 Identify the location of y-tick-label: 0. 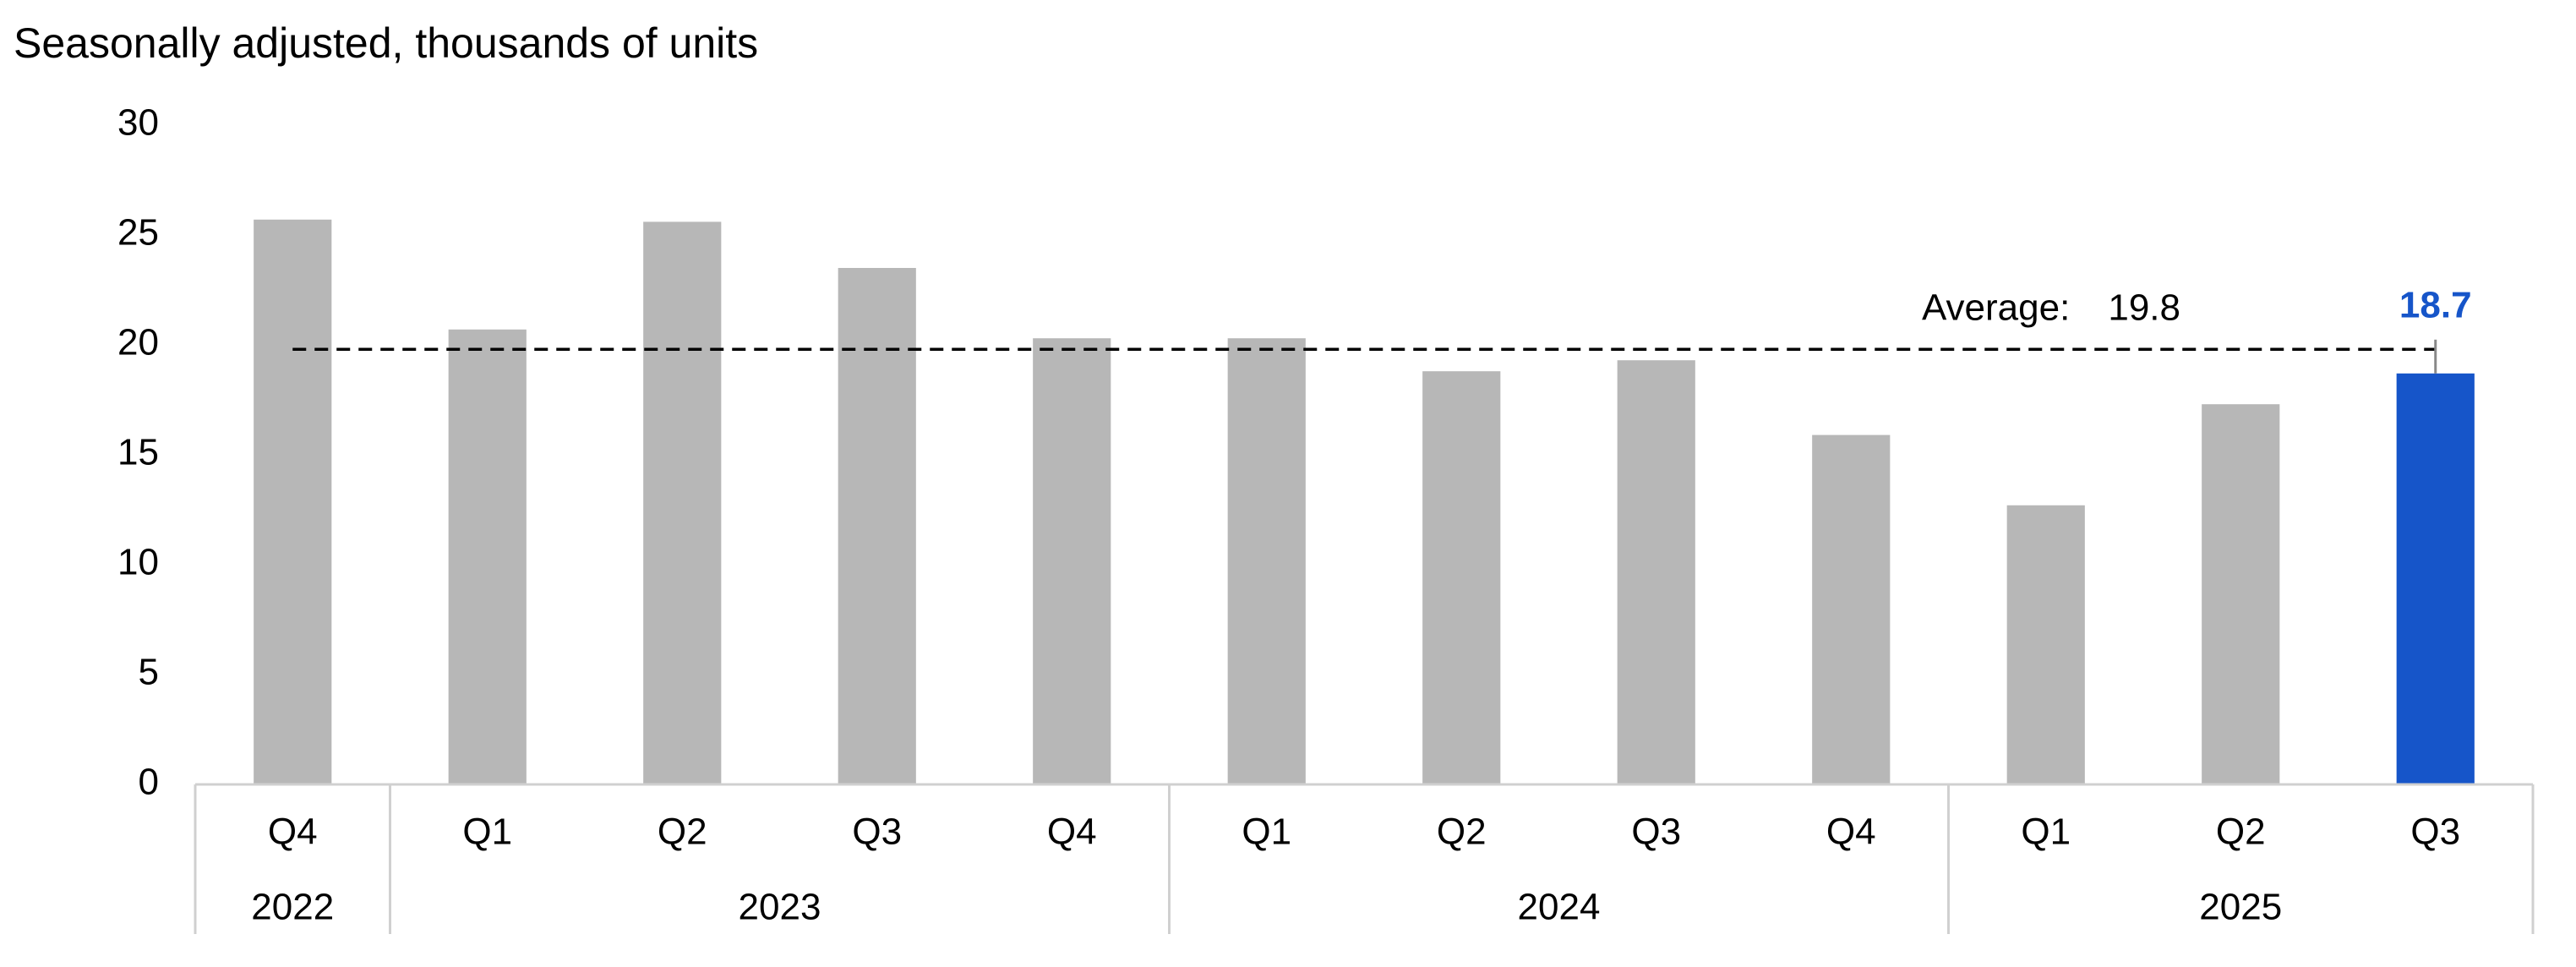
(149, 783).